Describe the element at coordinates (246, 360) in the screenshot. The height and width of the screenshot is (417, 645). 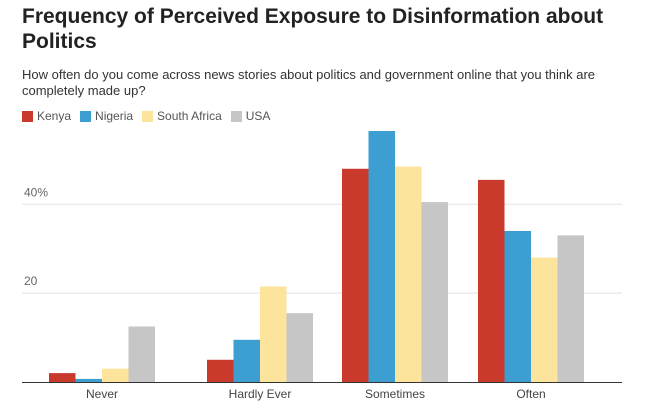
I see `bar-hardly-ever-nigeria: Nigeria — Hardly Ever: 9.5` at that location.